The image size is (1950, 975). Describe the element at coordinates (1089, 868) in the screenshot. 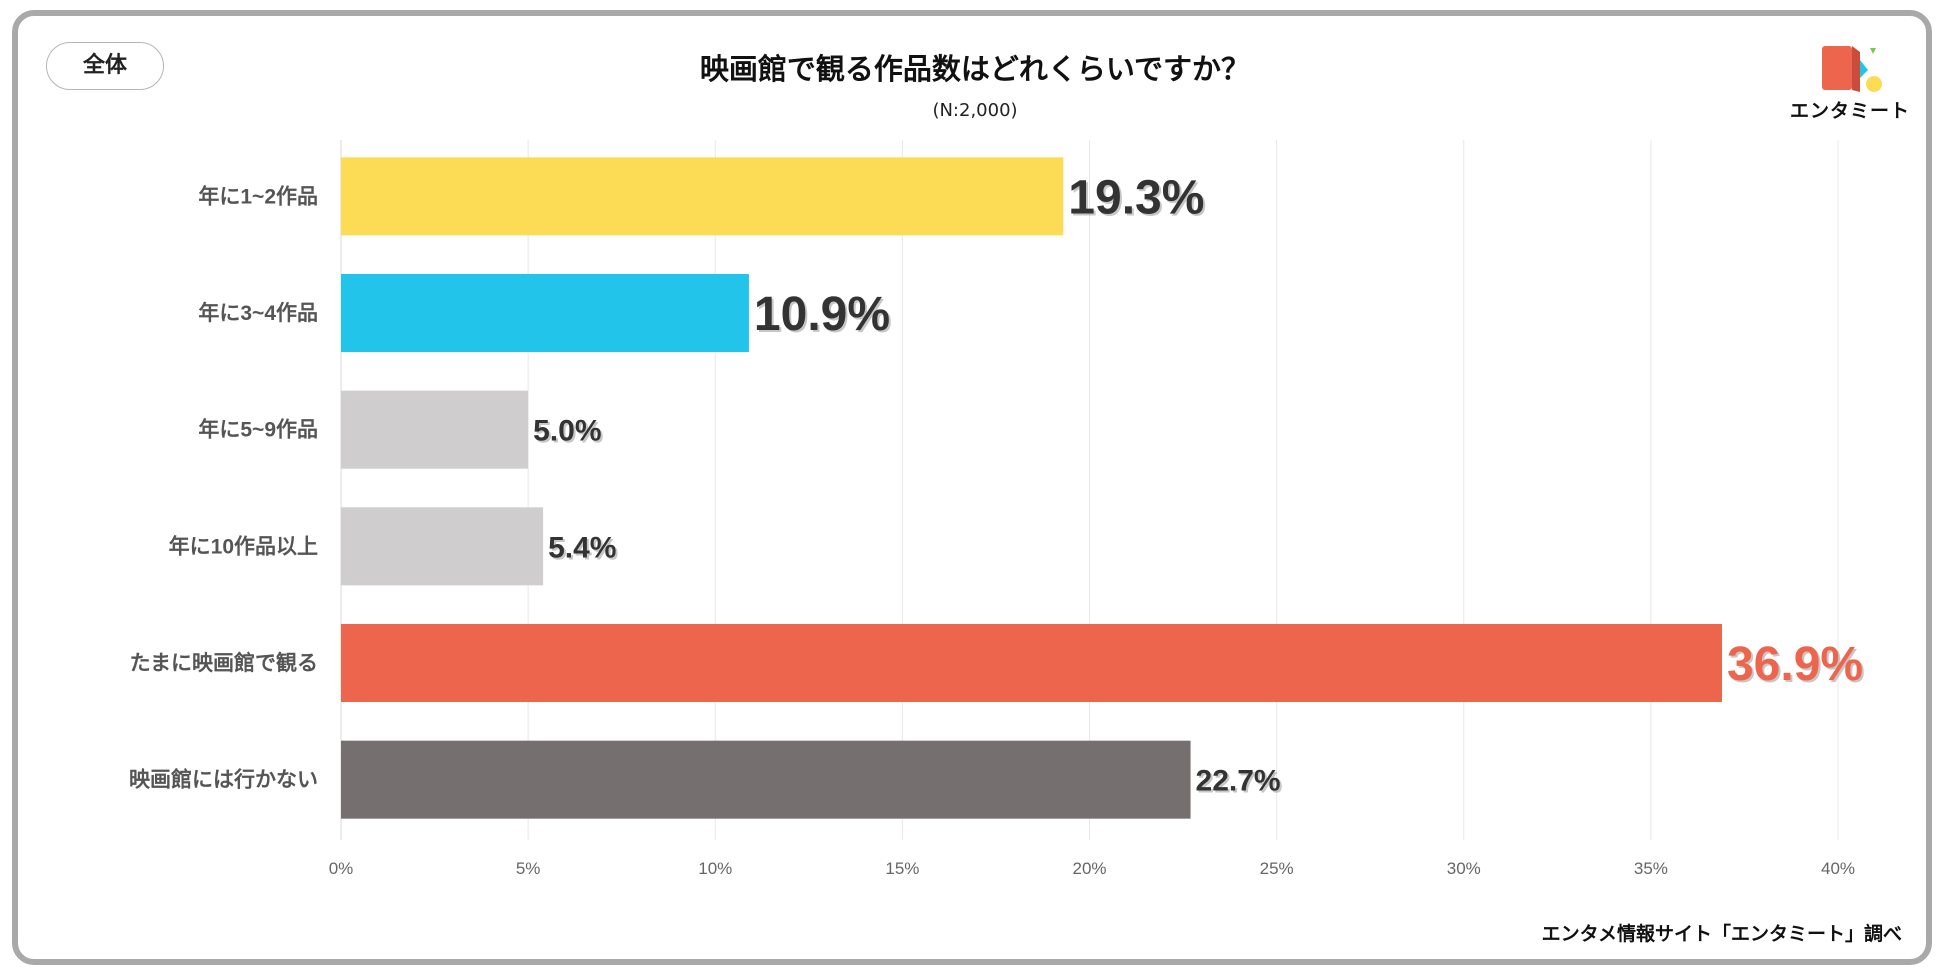

I see `x-tick-label: 20%` at that location.